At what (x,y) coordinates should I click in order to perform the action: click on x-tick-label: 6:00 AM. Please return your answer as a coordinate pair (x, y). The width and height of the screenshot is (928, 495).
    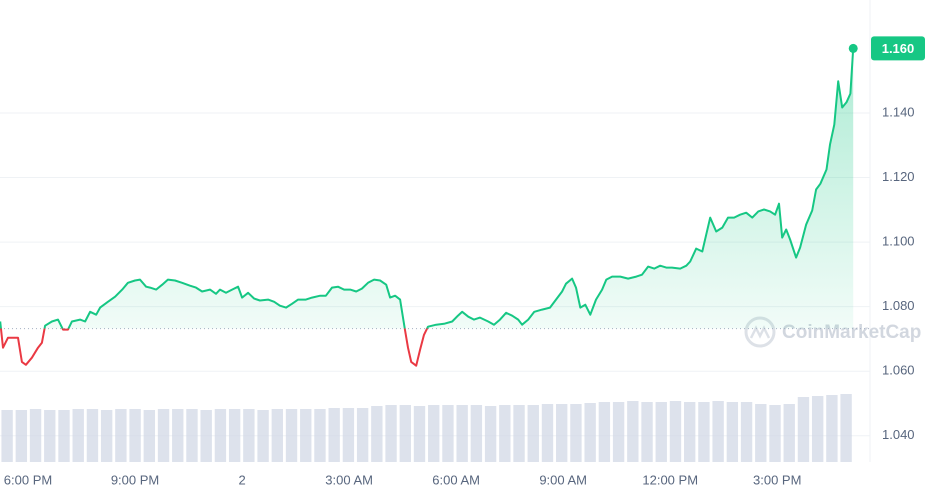
    Looking at the image, I should click on (456, 479).